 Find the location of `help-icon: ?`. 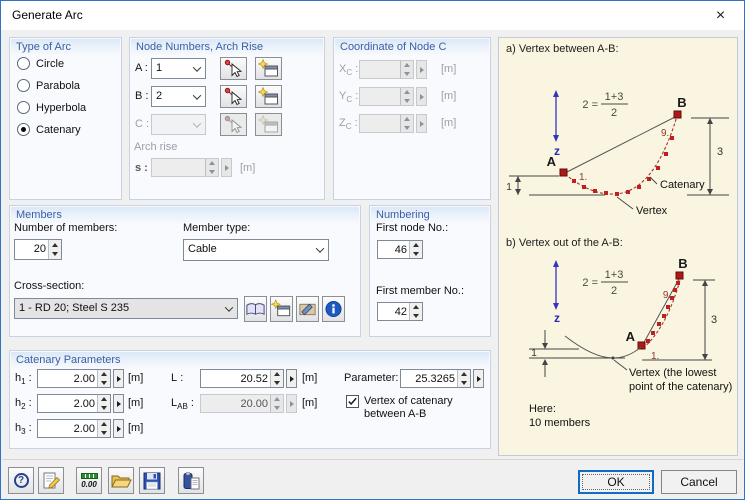

help-icon: ? is located at coordinates (21, 480).